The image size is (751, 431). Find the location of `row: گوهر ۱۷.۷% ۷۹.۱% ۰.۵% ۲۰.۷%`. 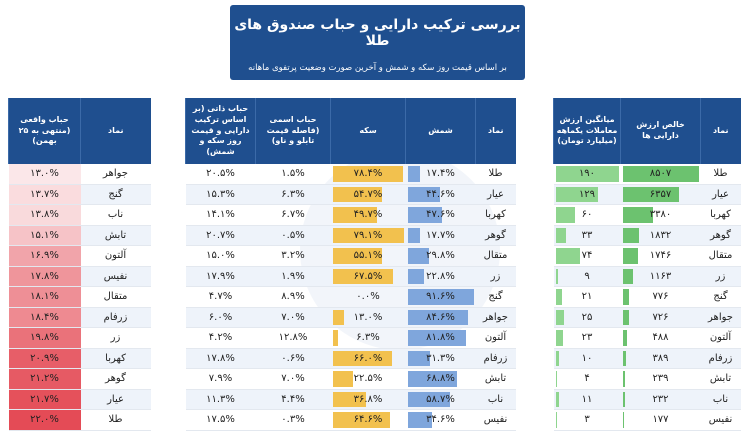

row: گوهر ۱۷.۷% ۷۹.۱% ۰.۵% ۲۰.۷% is located at coordinates (350, 235).